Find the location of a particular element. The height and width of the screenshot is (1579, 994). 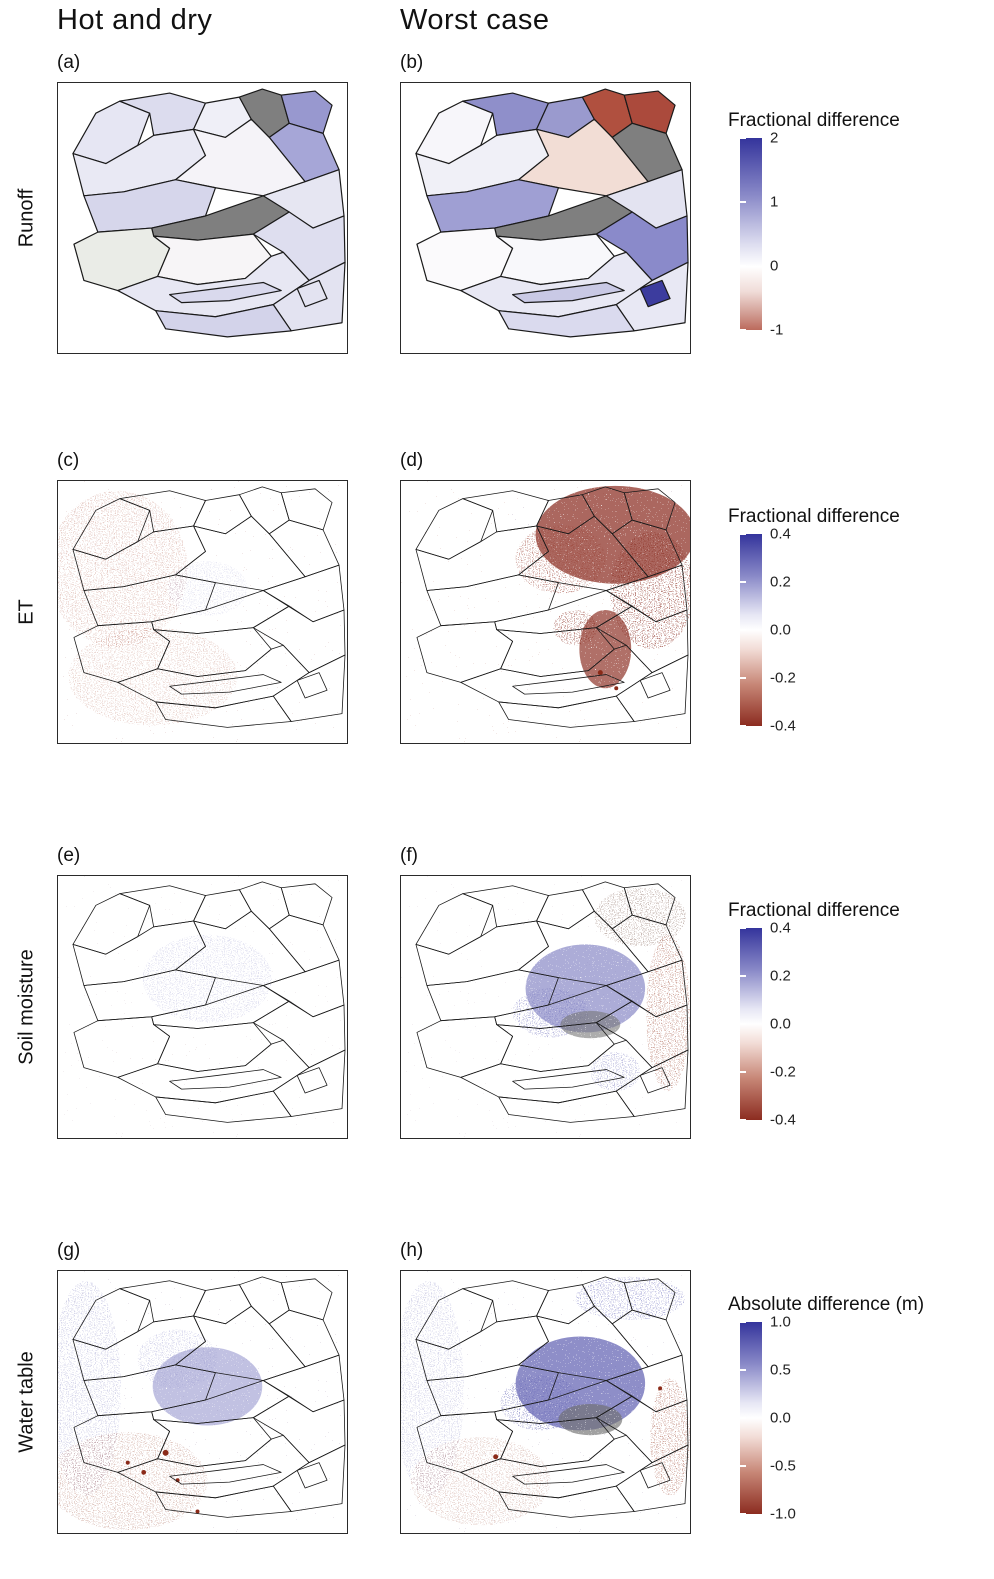

colorbar-soil-moisture is located at coordinates (751, 1024).